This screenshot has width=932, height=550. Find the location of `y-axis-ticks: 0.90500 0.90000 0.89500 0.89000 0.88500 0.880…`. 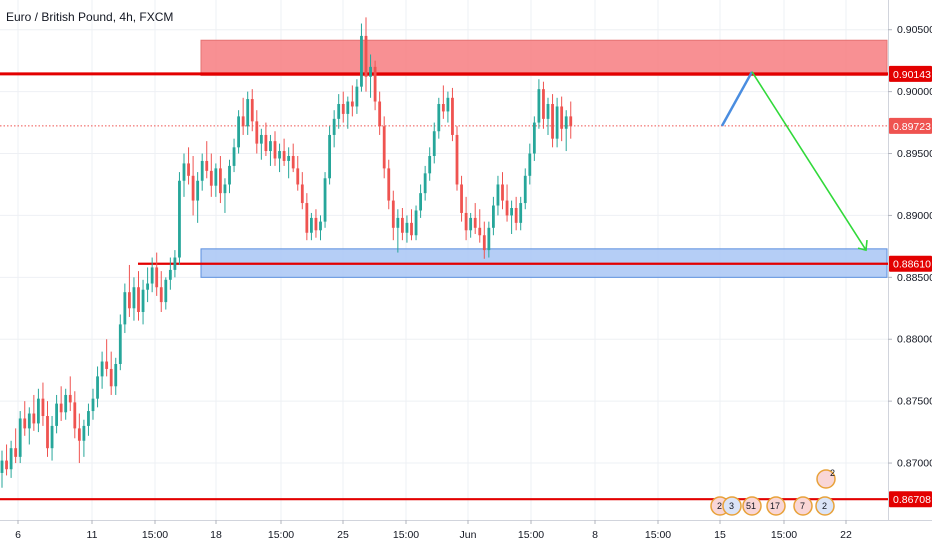

y-axis-ticks: 0.90500 0.90000 0.89500 0.89000 0.88500 0.880… is located at coordinates (910, 247).